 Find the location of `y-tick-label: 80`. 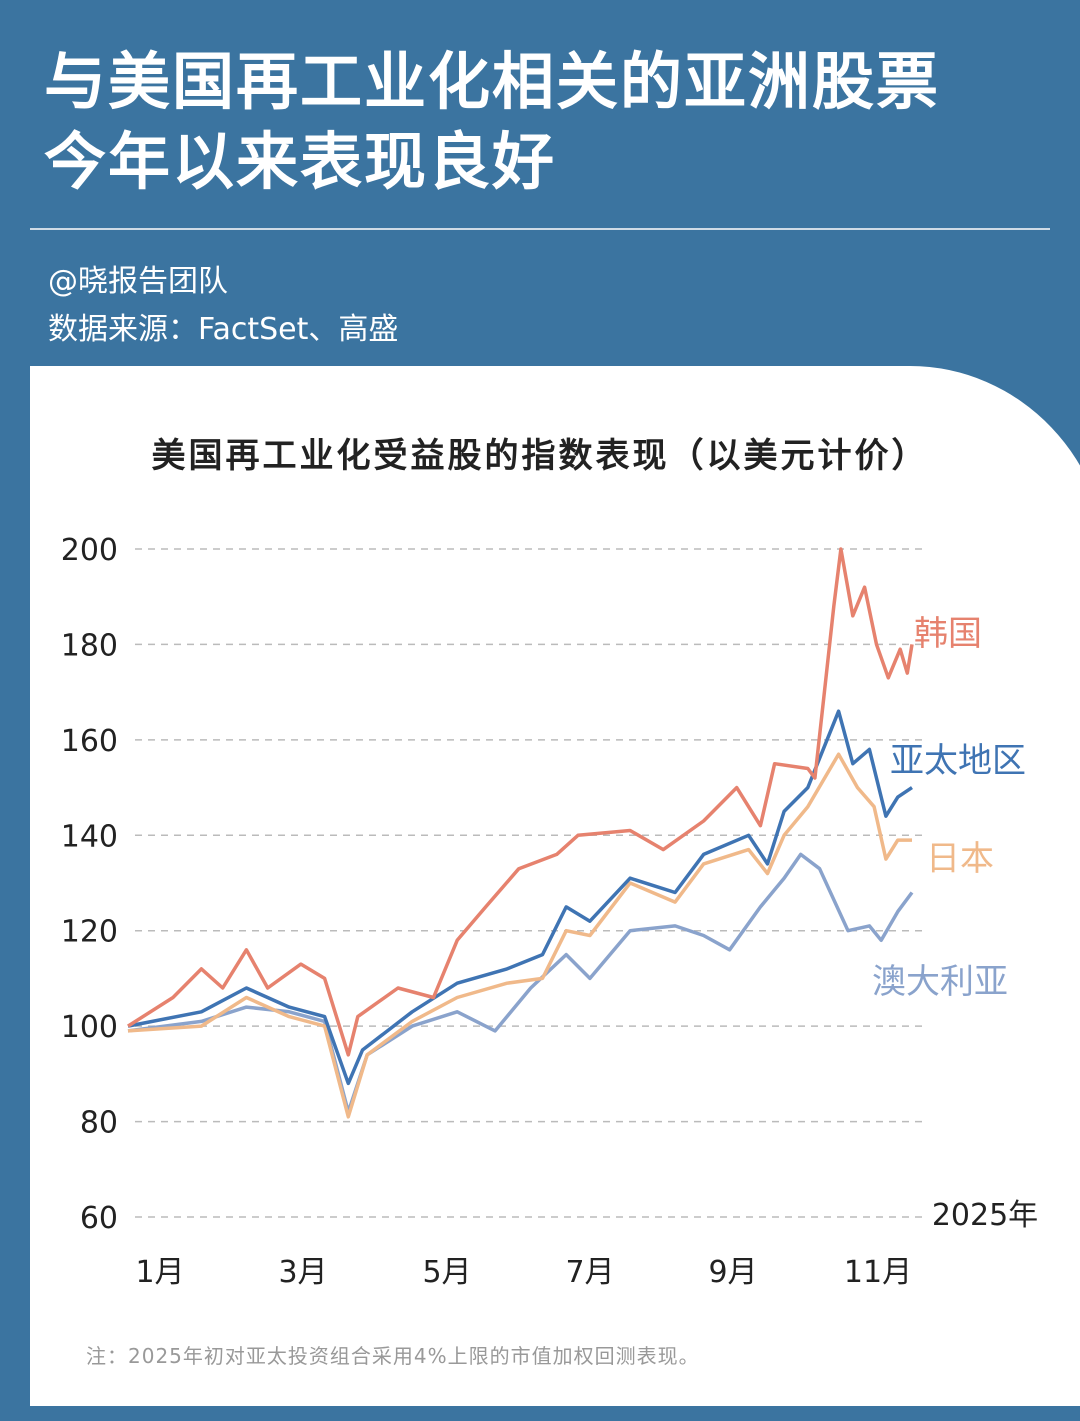

y-tick-label: 80 is located at coordinates (99, 1123).